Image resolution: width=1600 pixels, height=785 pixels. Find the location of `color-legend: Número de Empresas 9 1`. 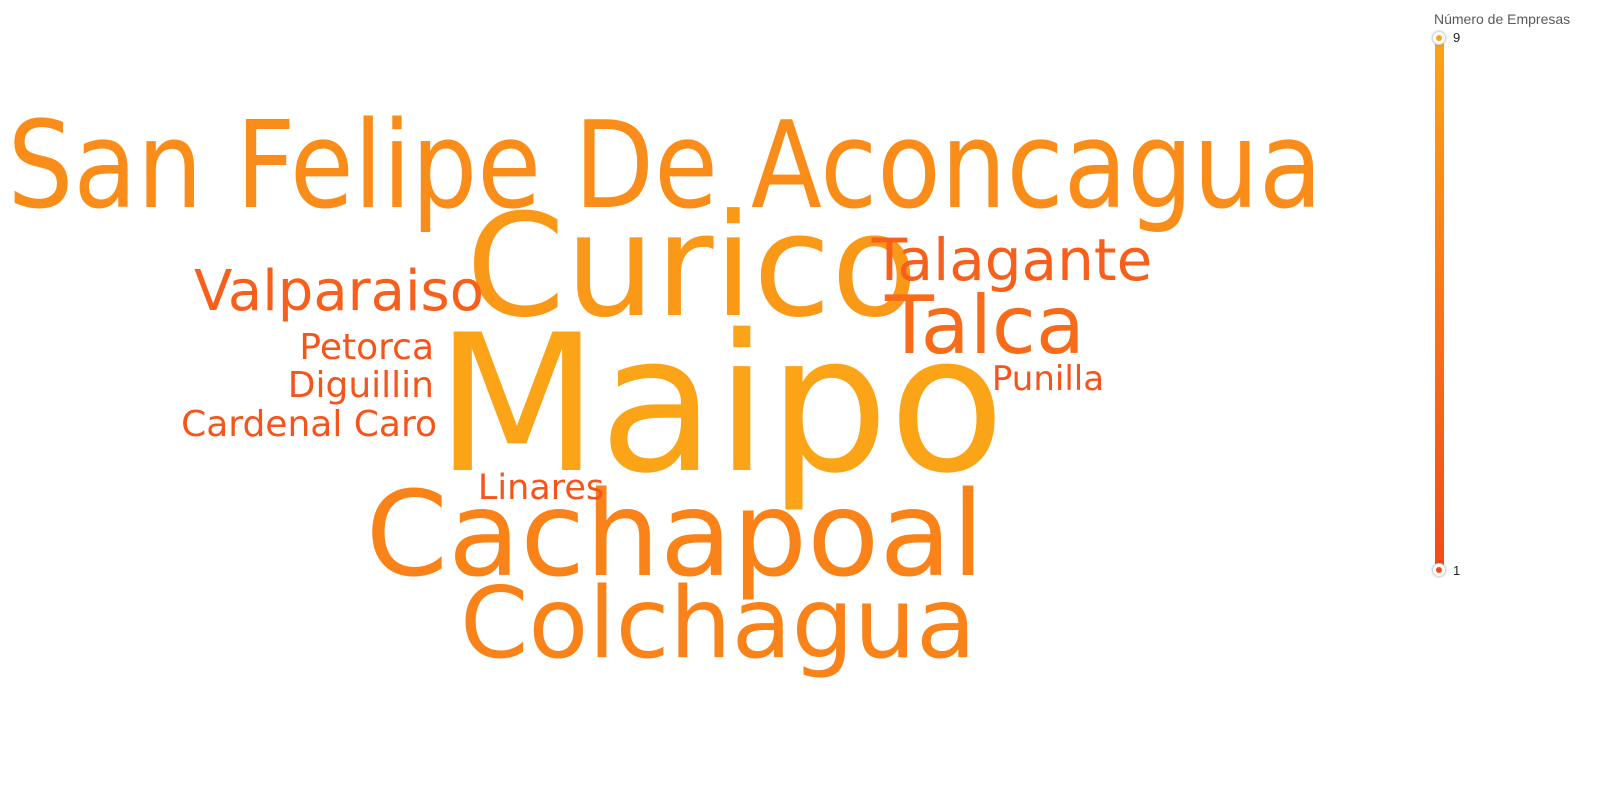

color-legend: Número de Empresas 9 1 is located at coordinates (1510, 310).